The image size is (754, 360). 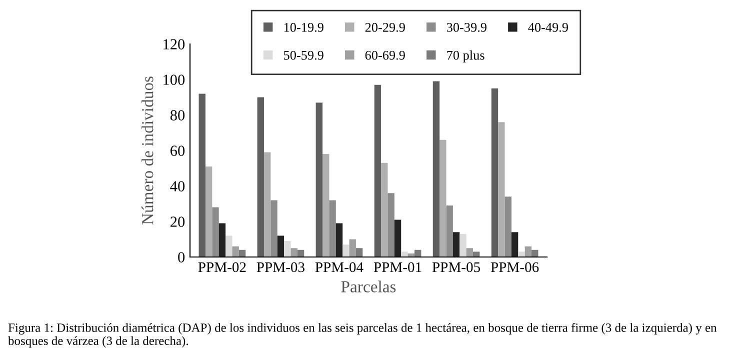 I want to click on legend-label: 20-29.9, so click(x=385, y=27).